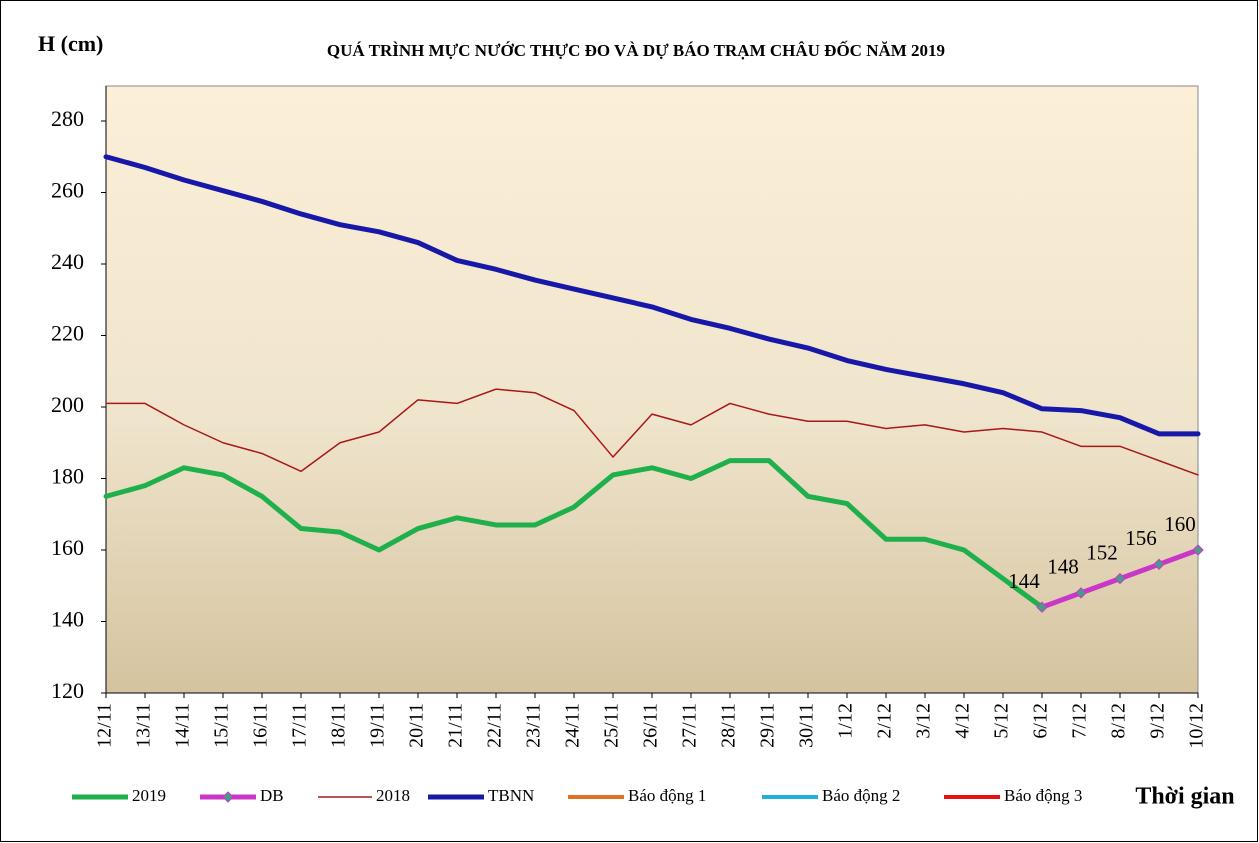 This screenshot has height=843, width=1259. What do you see at coordinates (456, 725) in the screenshot?
I see `x-tick-label: 21/11` at bounding box center [456, 725].